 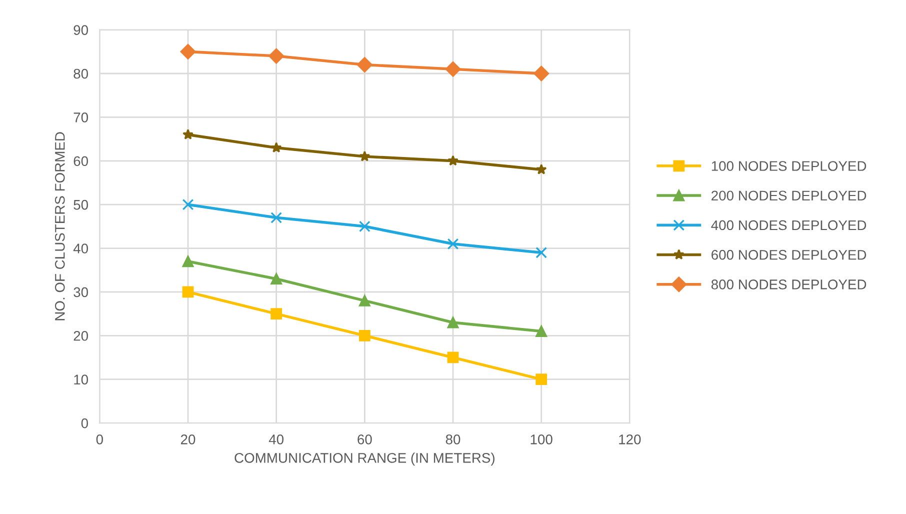 What do you see at coordinates (364, 459) in the screenshot?
I see `x-axis-title: COMMUNICATION RANGE (IN METERS)` at bounding box center [364, 459].